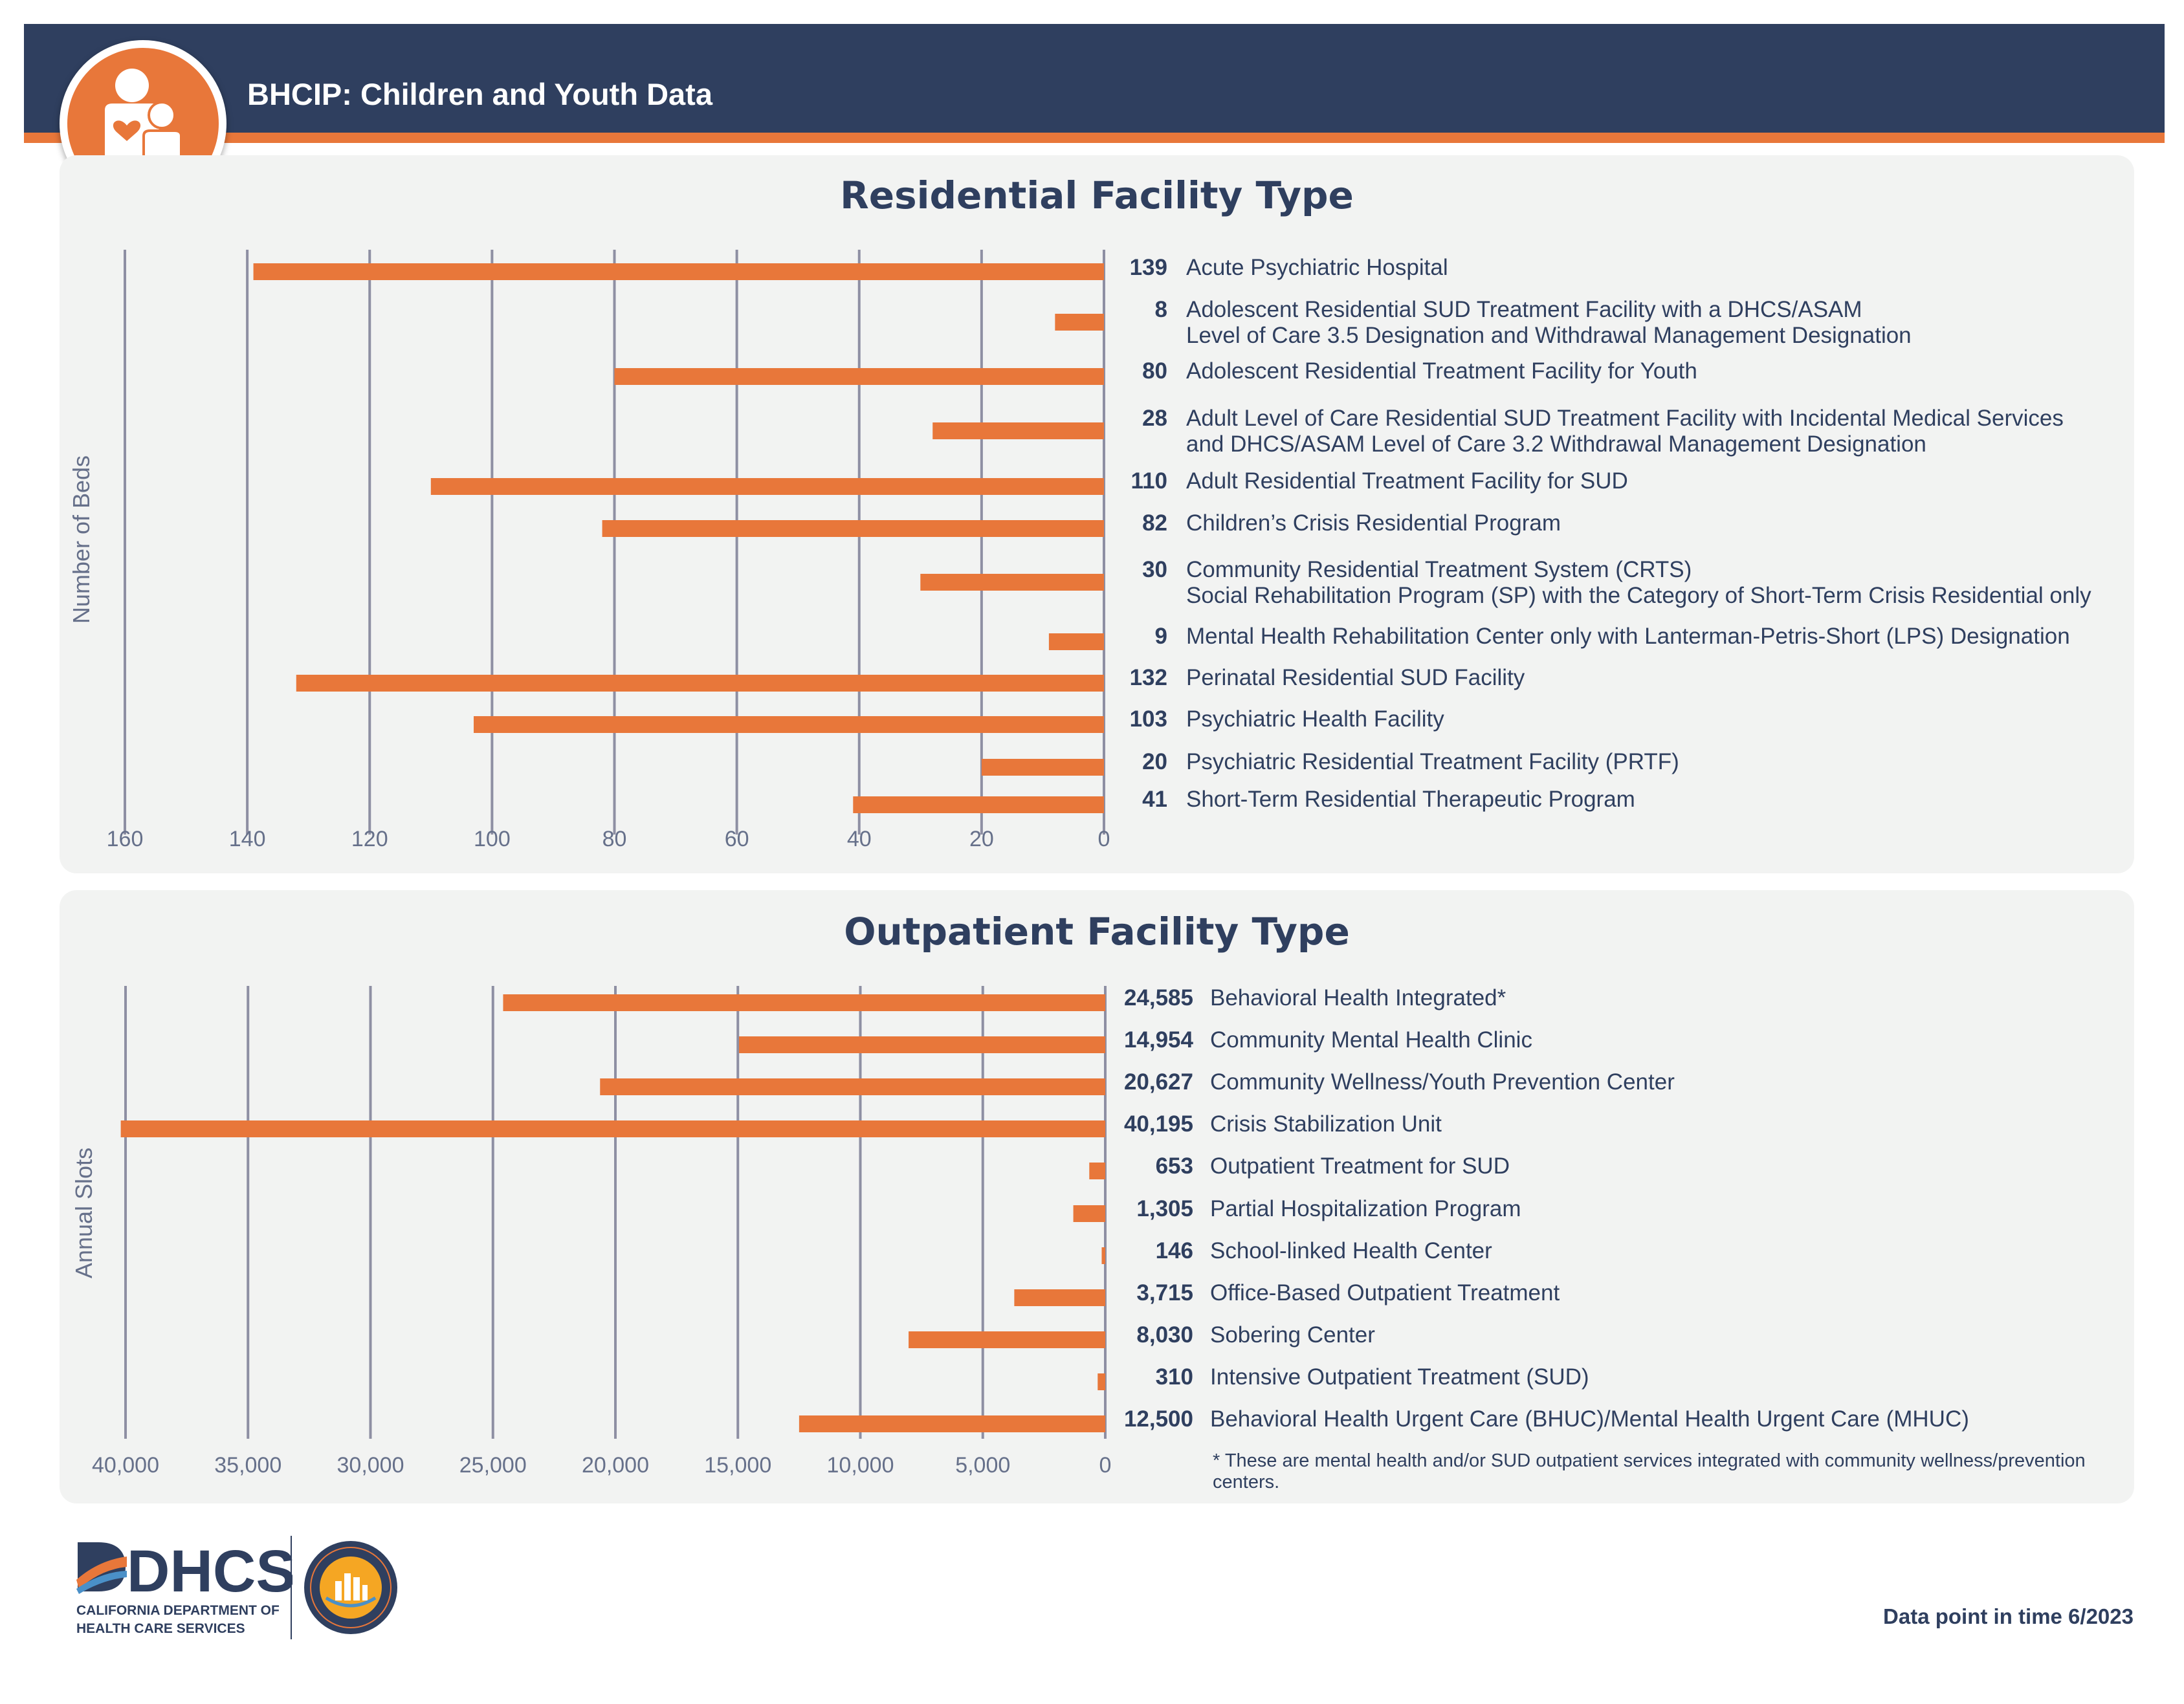  What do you see at coordinates (479, 94) in the screenshot?
I see `page-title: BHCIP: Children and Youth Data` at bounding box center [479, 94].